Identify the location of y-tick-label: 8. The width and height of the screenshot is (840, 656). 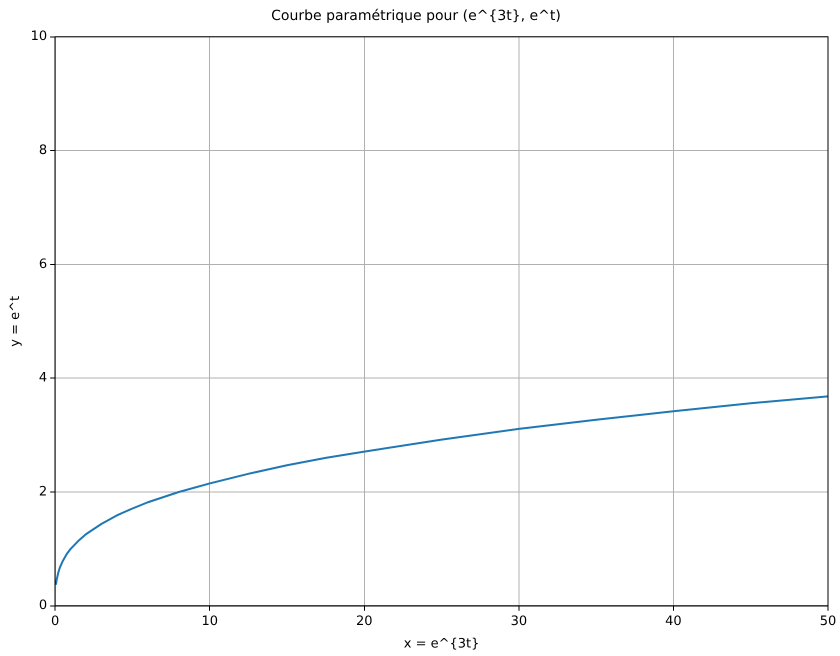
(43, 150).